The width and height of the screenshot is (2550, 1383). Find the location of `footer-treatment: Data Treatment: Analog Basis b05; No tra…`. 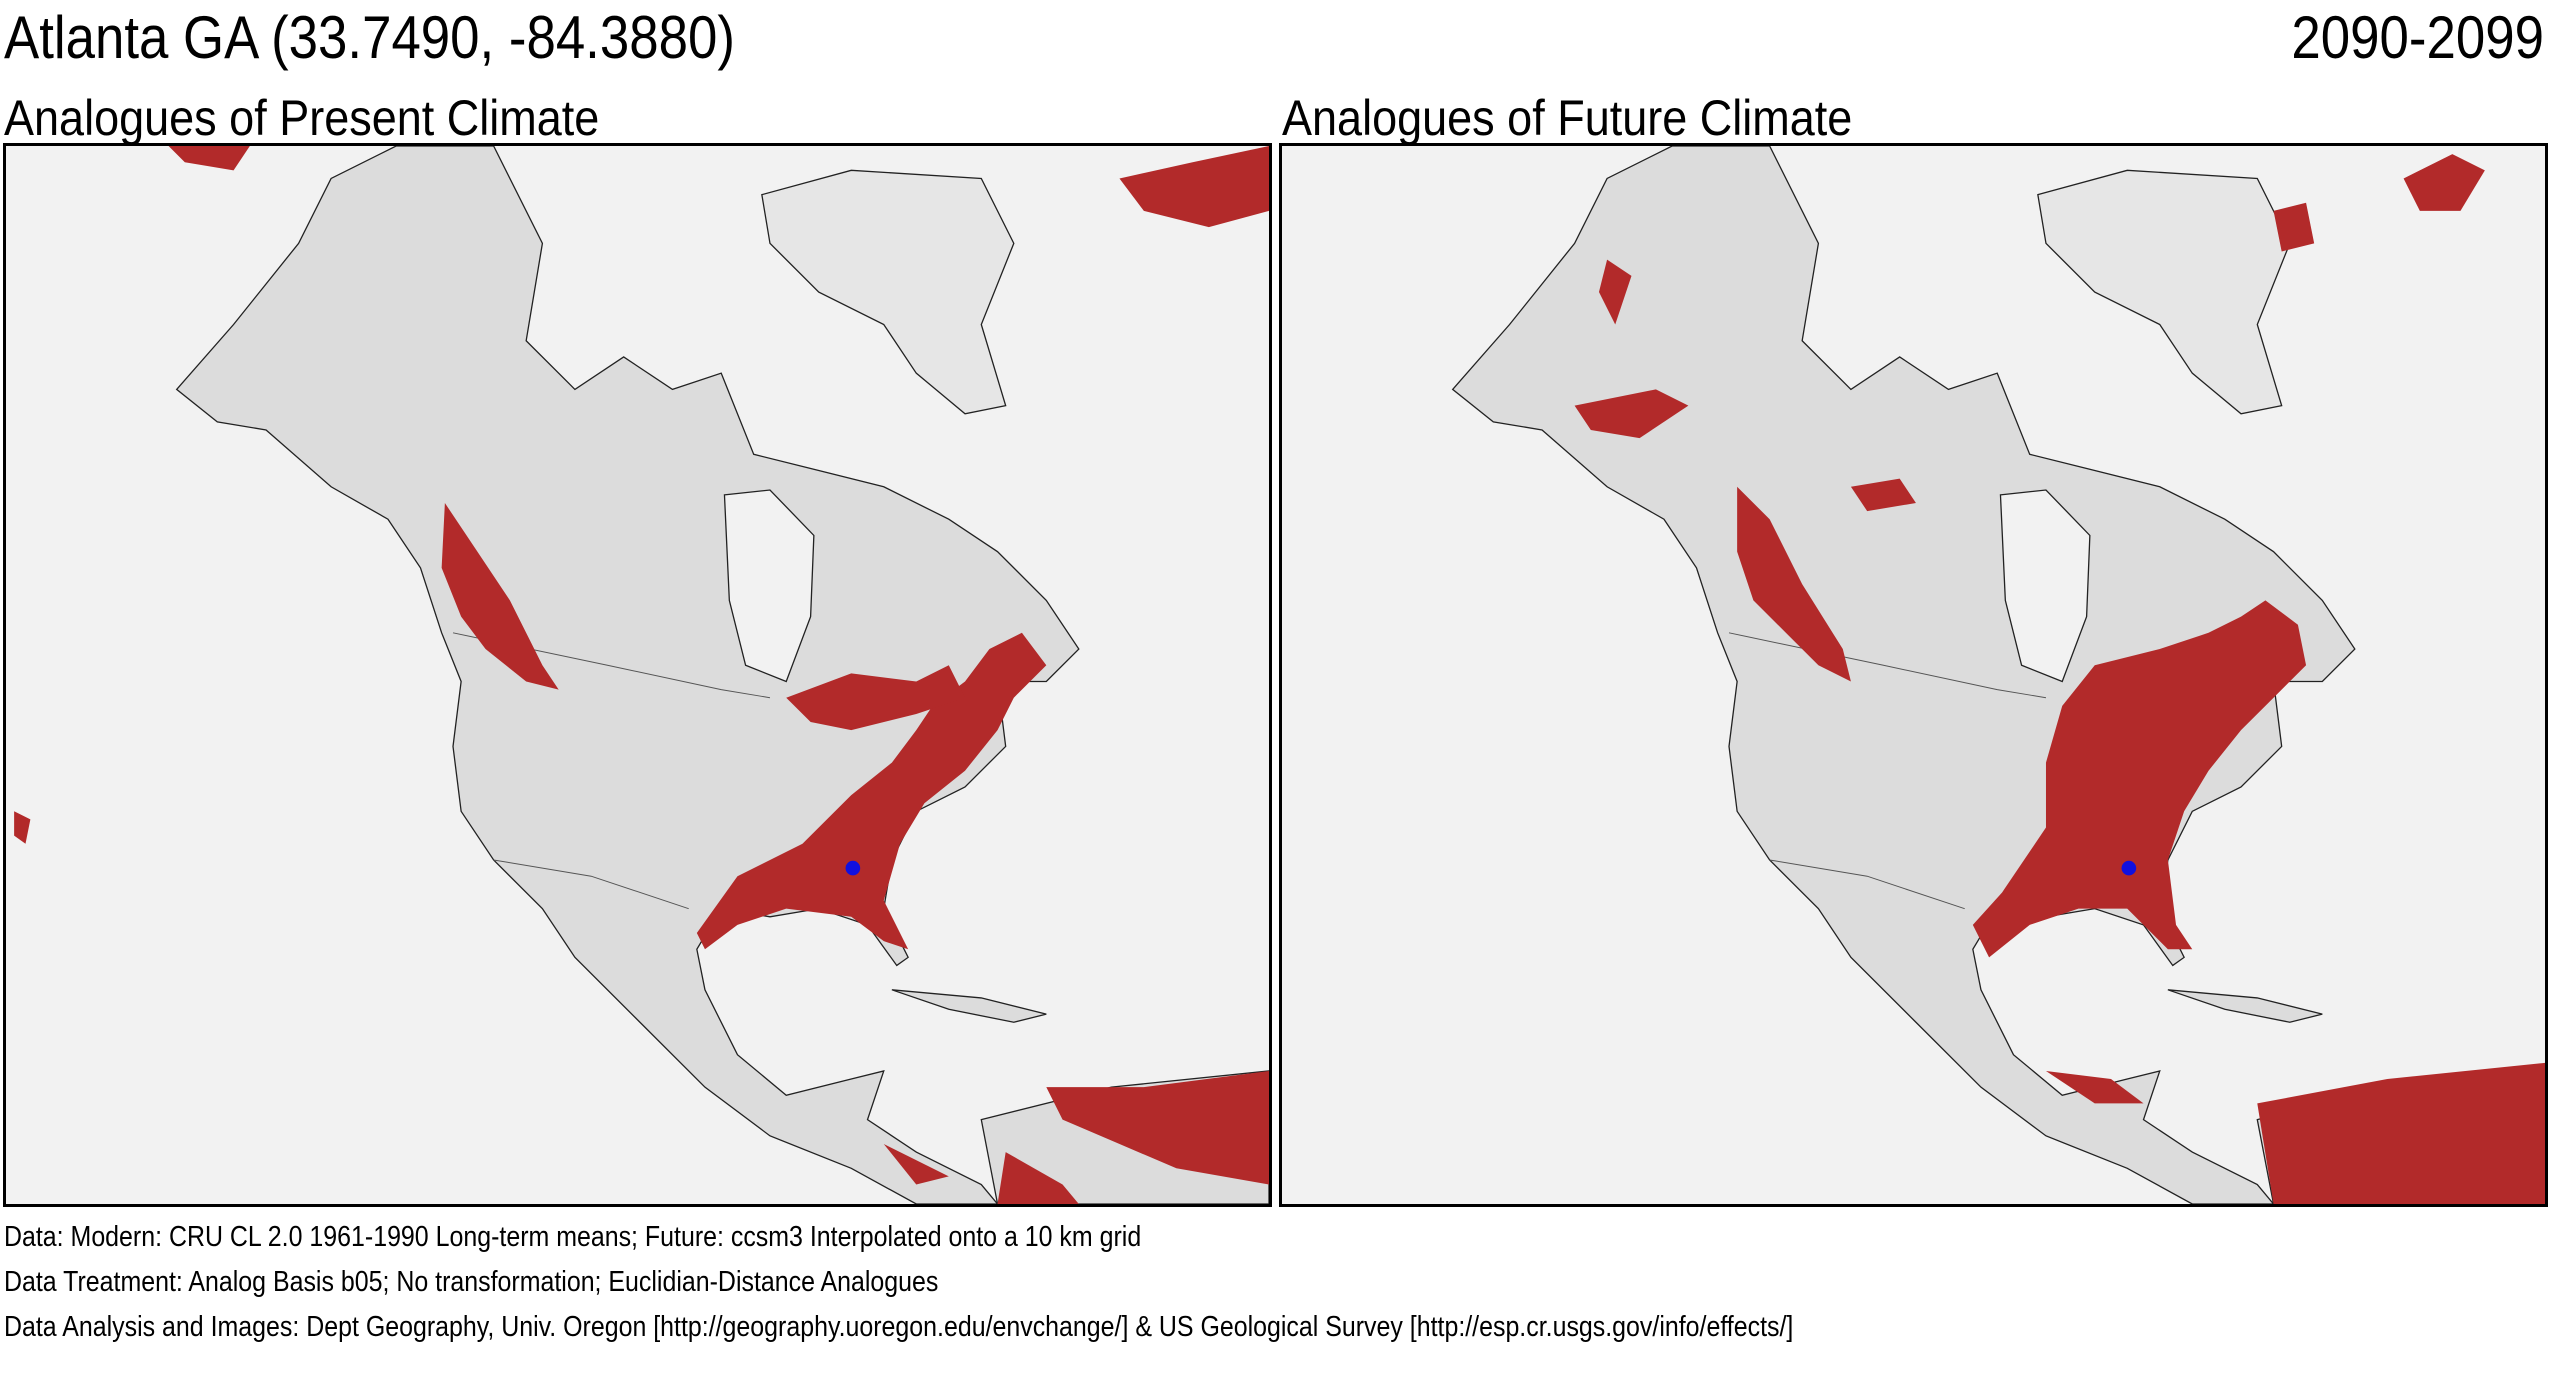

footer-treatment: Data Treatment: Analog Basis b05; No tra… is located at coordinates (471, 1282).